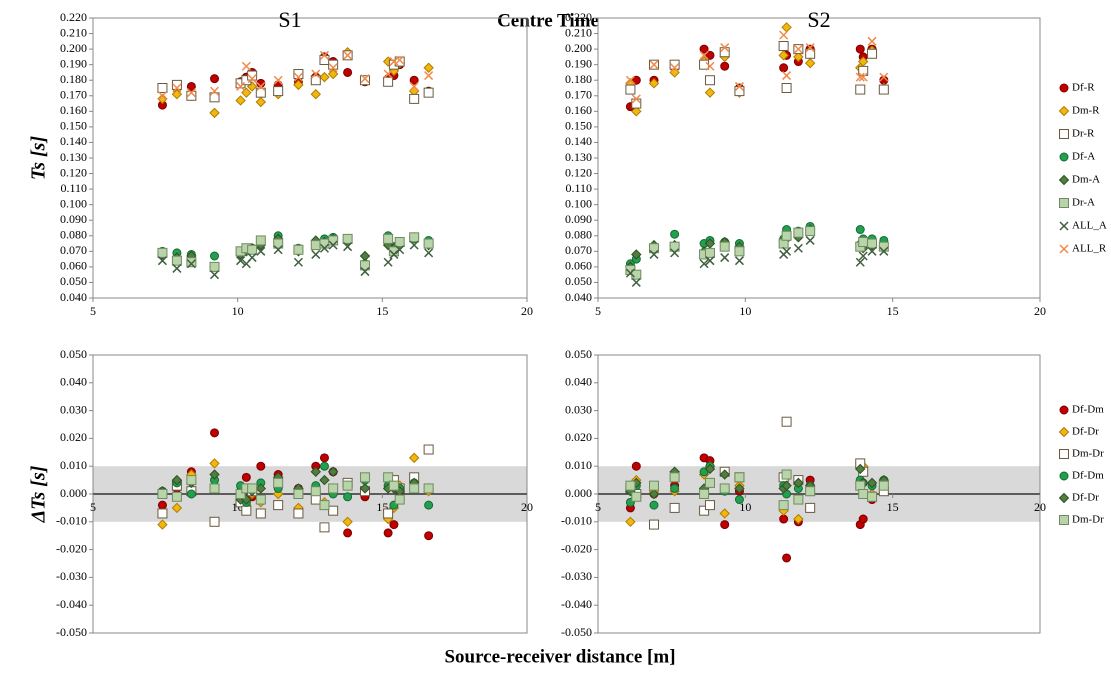 The image size is (1111, 673). Describe the element at coordinates (71, 632) in the screenshot. I see `y-tick-label: -0.050` at that location.